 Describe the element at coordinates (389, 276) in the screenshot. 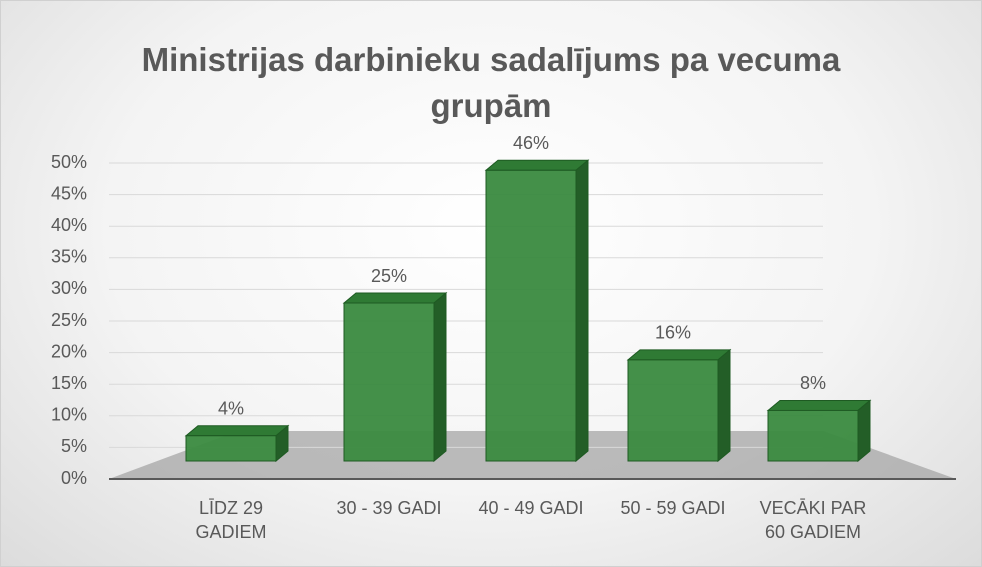

I see `data-label: 25%` at that location.